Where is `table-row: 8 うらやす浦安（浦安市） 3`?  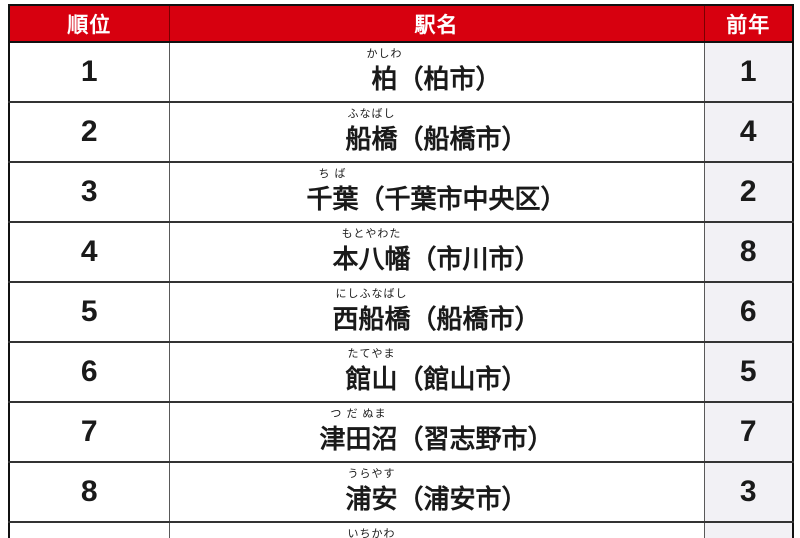 table-row: 8 うらやす浦安（浦安市） 3 is located at coordinates (401, 492).